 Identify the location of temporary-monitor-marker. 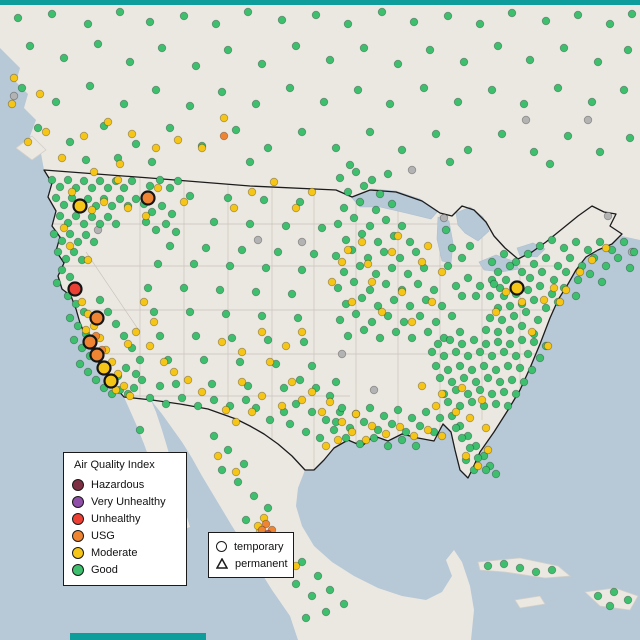
(517, 288).